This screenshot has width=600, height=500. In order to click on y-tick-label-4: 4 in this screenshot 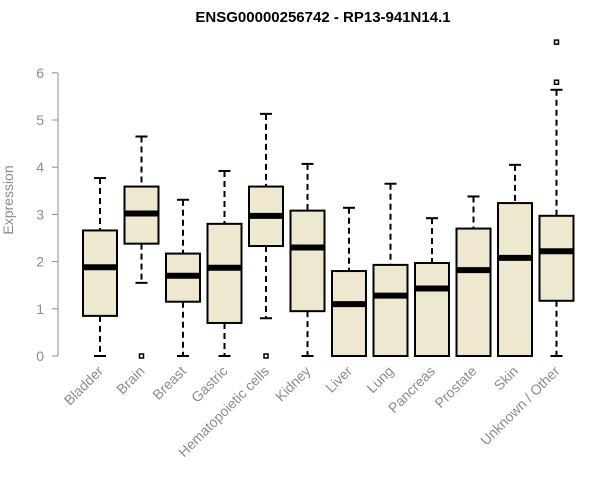, I will do `click(40, 167)`.